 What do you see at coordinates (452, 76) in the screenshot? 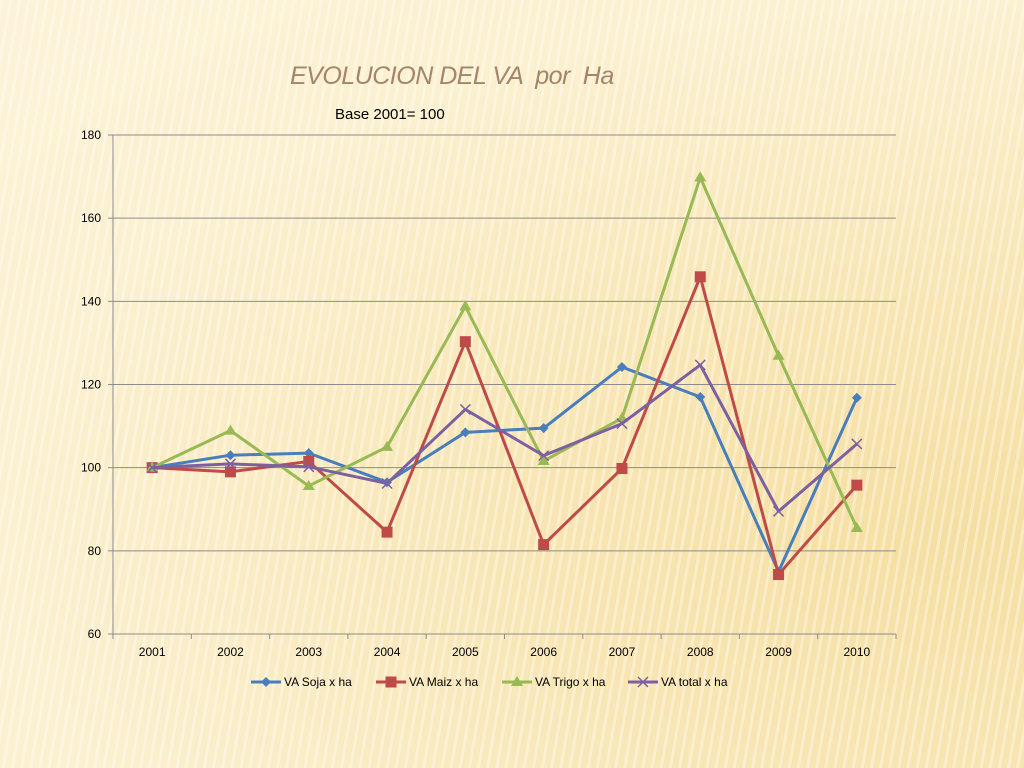
I see `slide-title: EVOLUCION DEL VA por Ha` at bounding box center [452, 76].